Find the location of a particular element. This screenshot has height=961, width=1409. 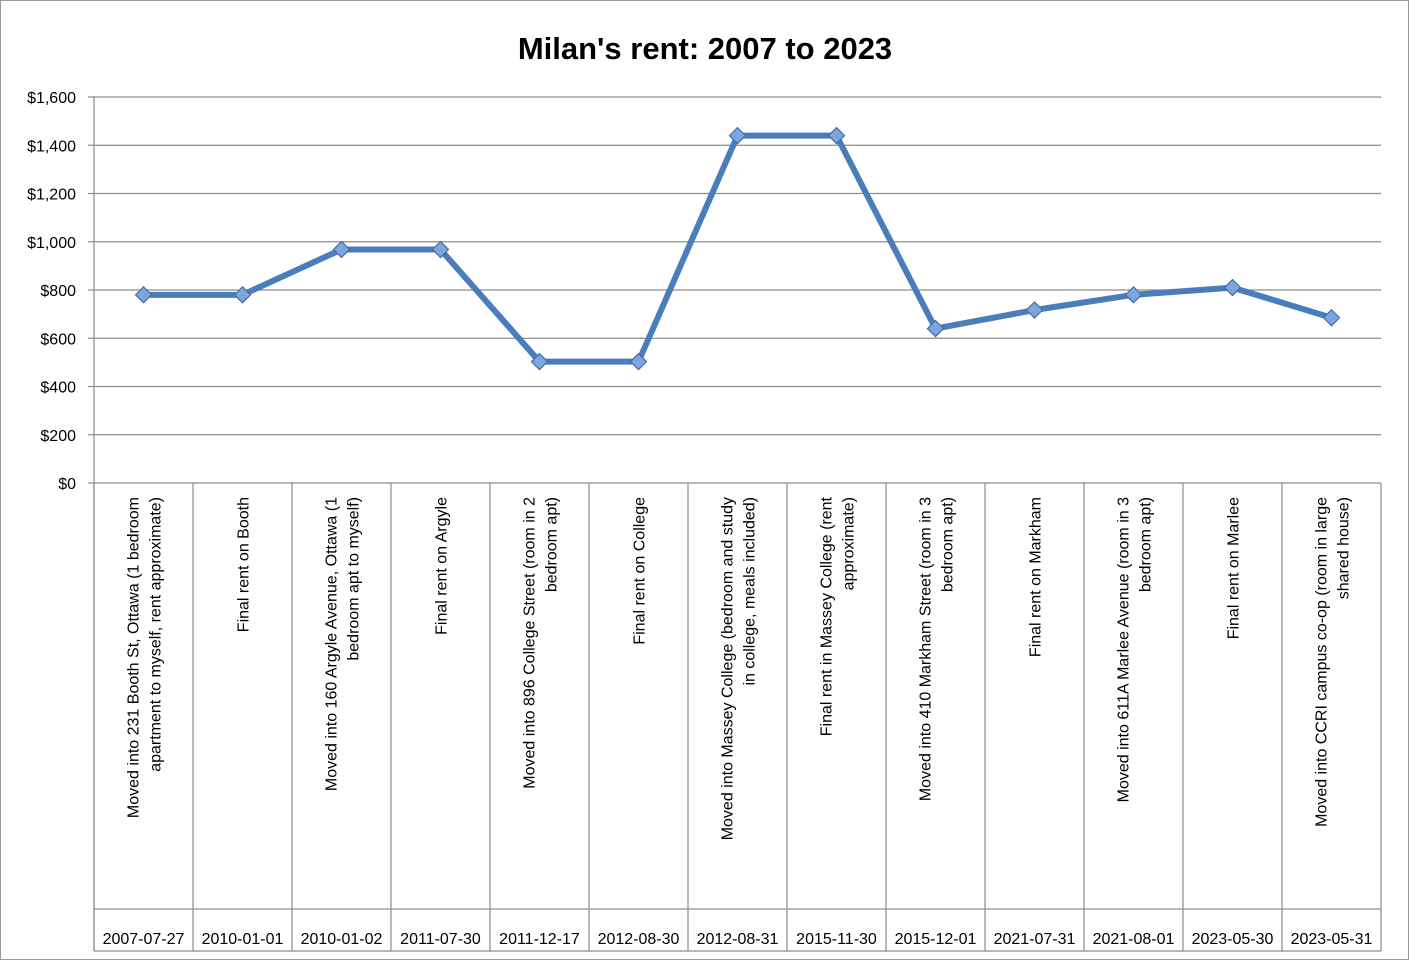

category-label-line: Moved into 410 Markham Street (room in 3 is located at coordinates (926, 649).